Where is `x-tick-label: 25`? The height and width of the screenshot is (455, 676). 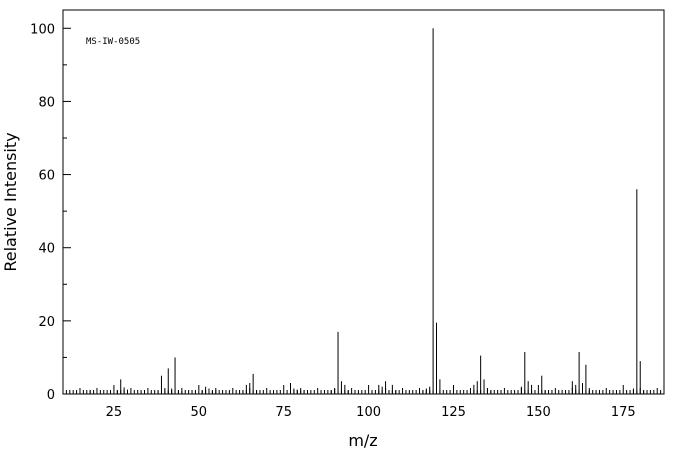 x-tick-label: 25 is located at coordinates (114, 412).